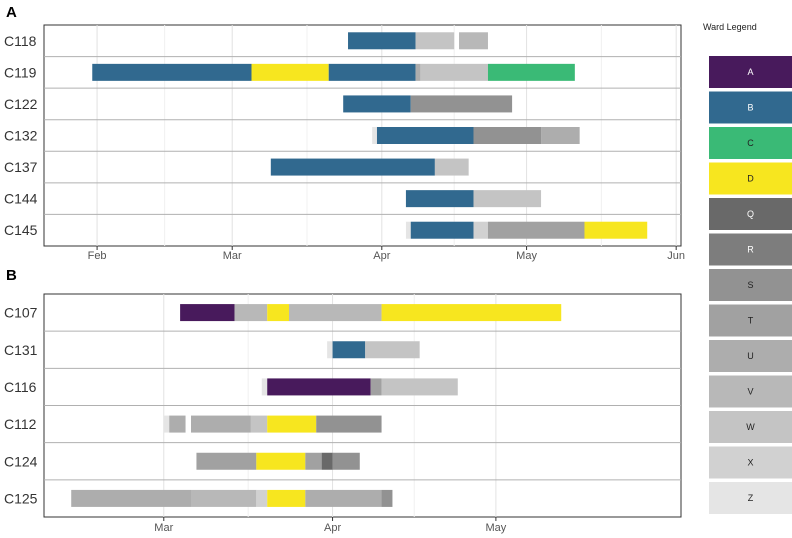 The height and width of the screenshot is (538, 792). I want to click on legend-item-b: B, so click(750, 107).